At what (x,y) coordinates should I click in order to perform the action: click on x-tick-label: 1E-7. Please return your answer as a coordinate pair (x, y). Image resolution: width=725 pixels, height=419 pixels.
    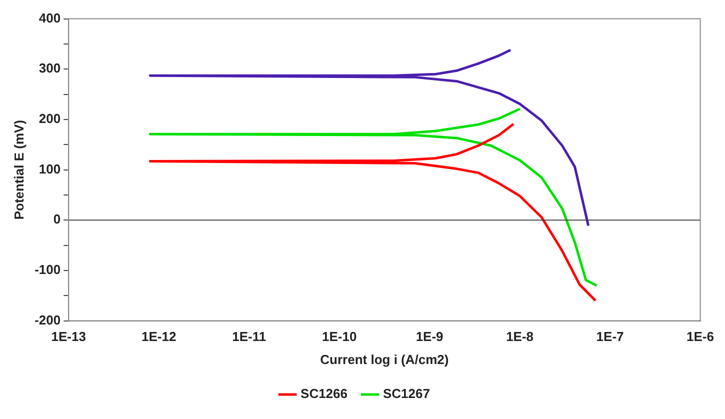
    Looking at the image, I should click on (610, 336).